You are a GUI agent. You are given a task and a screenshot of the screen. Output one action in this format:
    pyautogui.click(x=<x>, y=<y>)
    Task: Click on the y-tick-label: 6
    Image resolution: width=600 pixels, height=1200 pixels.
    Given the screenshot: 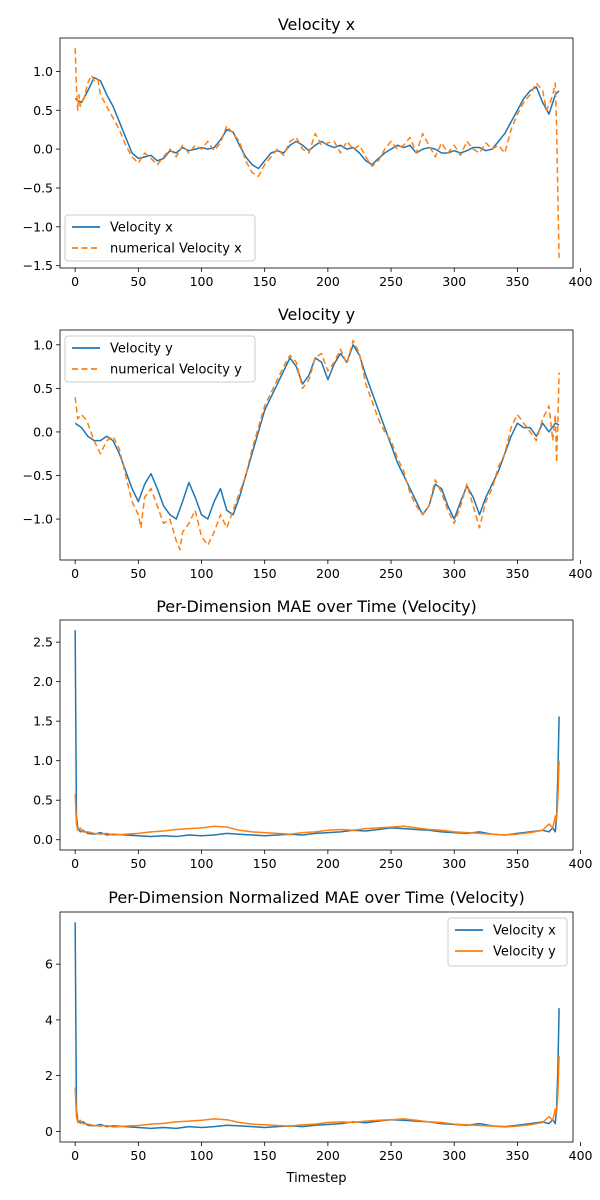 What is the action you would take?
    pyautogui.click(x=49, y=964)
    